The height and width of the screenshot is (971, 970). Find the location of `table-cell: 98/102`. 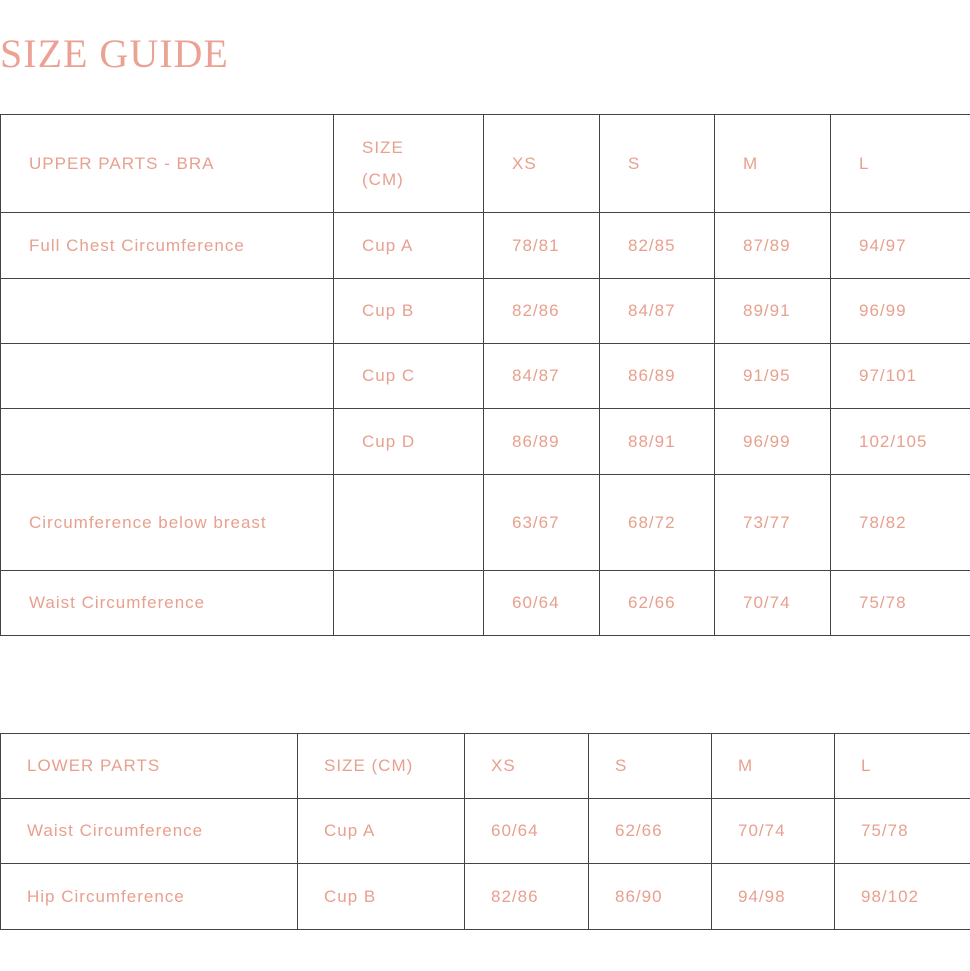

table-cell: 98/102 is located at coordinates (902, 896).